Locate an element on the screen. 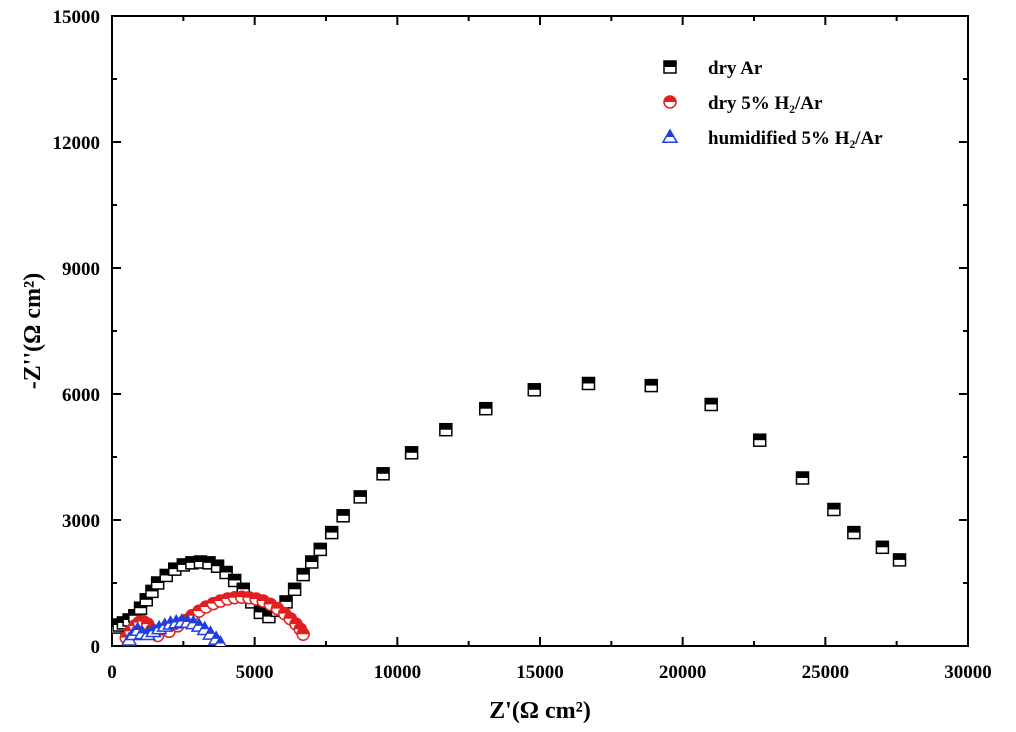 This screenshot has width=1016, height=732. x-tick-label: 5000 is located at coordinates (255, 672).